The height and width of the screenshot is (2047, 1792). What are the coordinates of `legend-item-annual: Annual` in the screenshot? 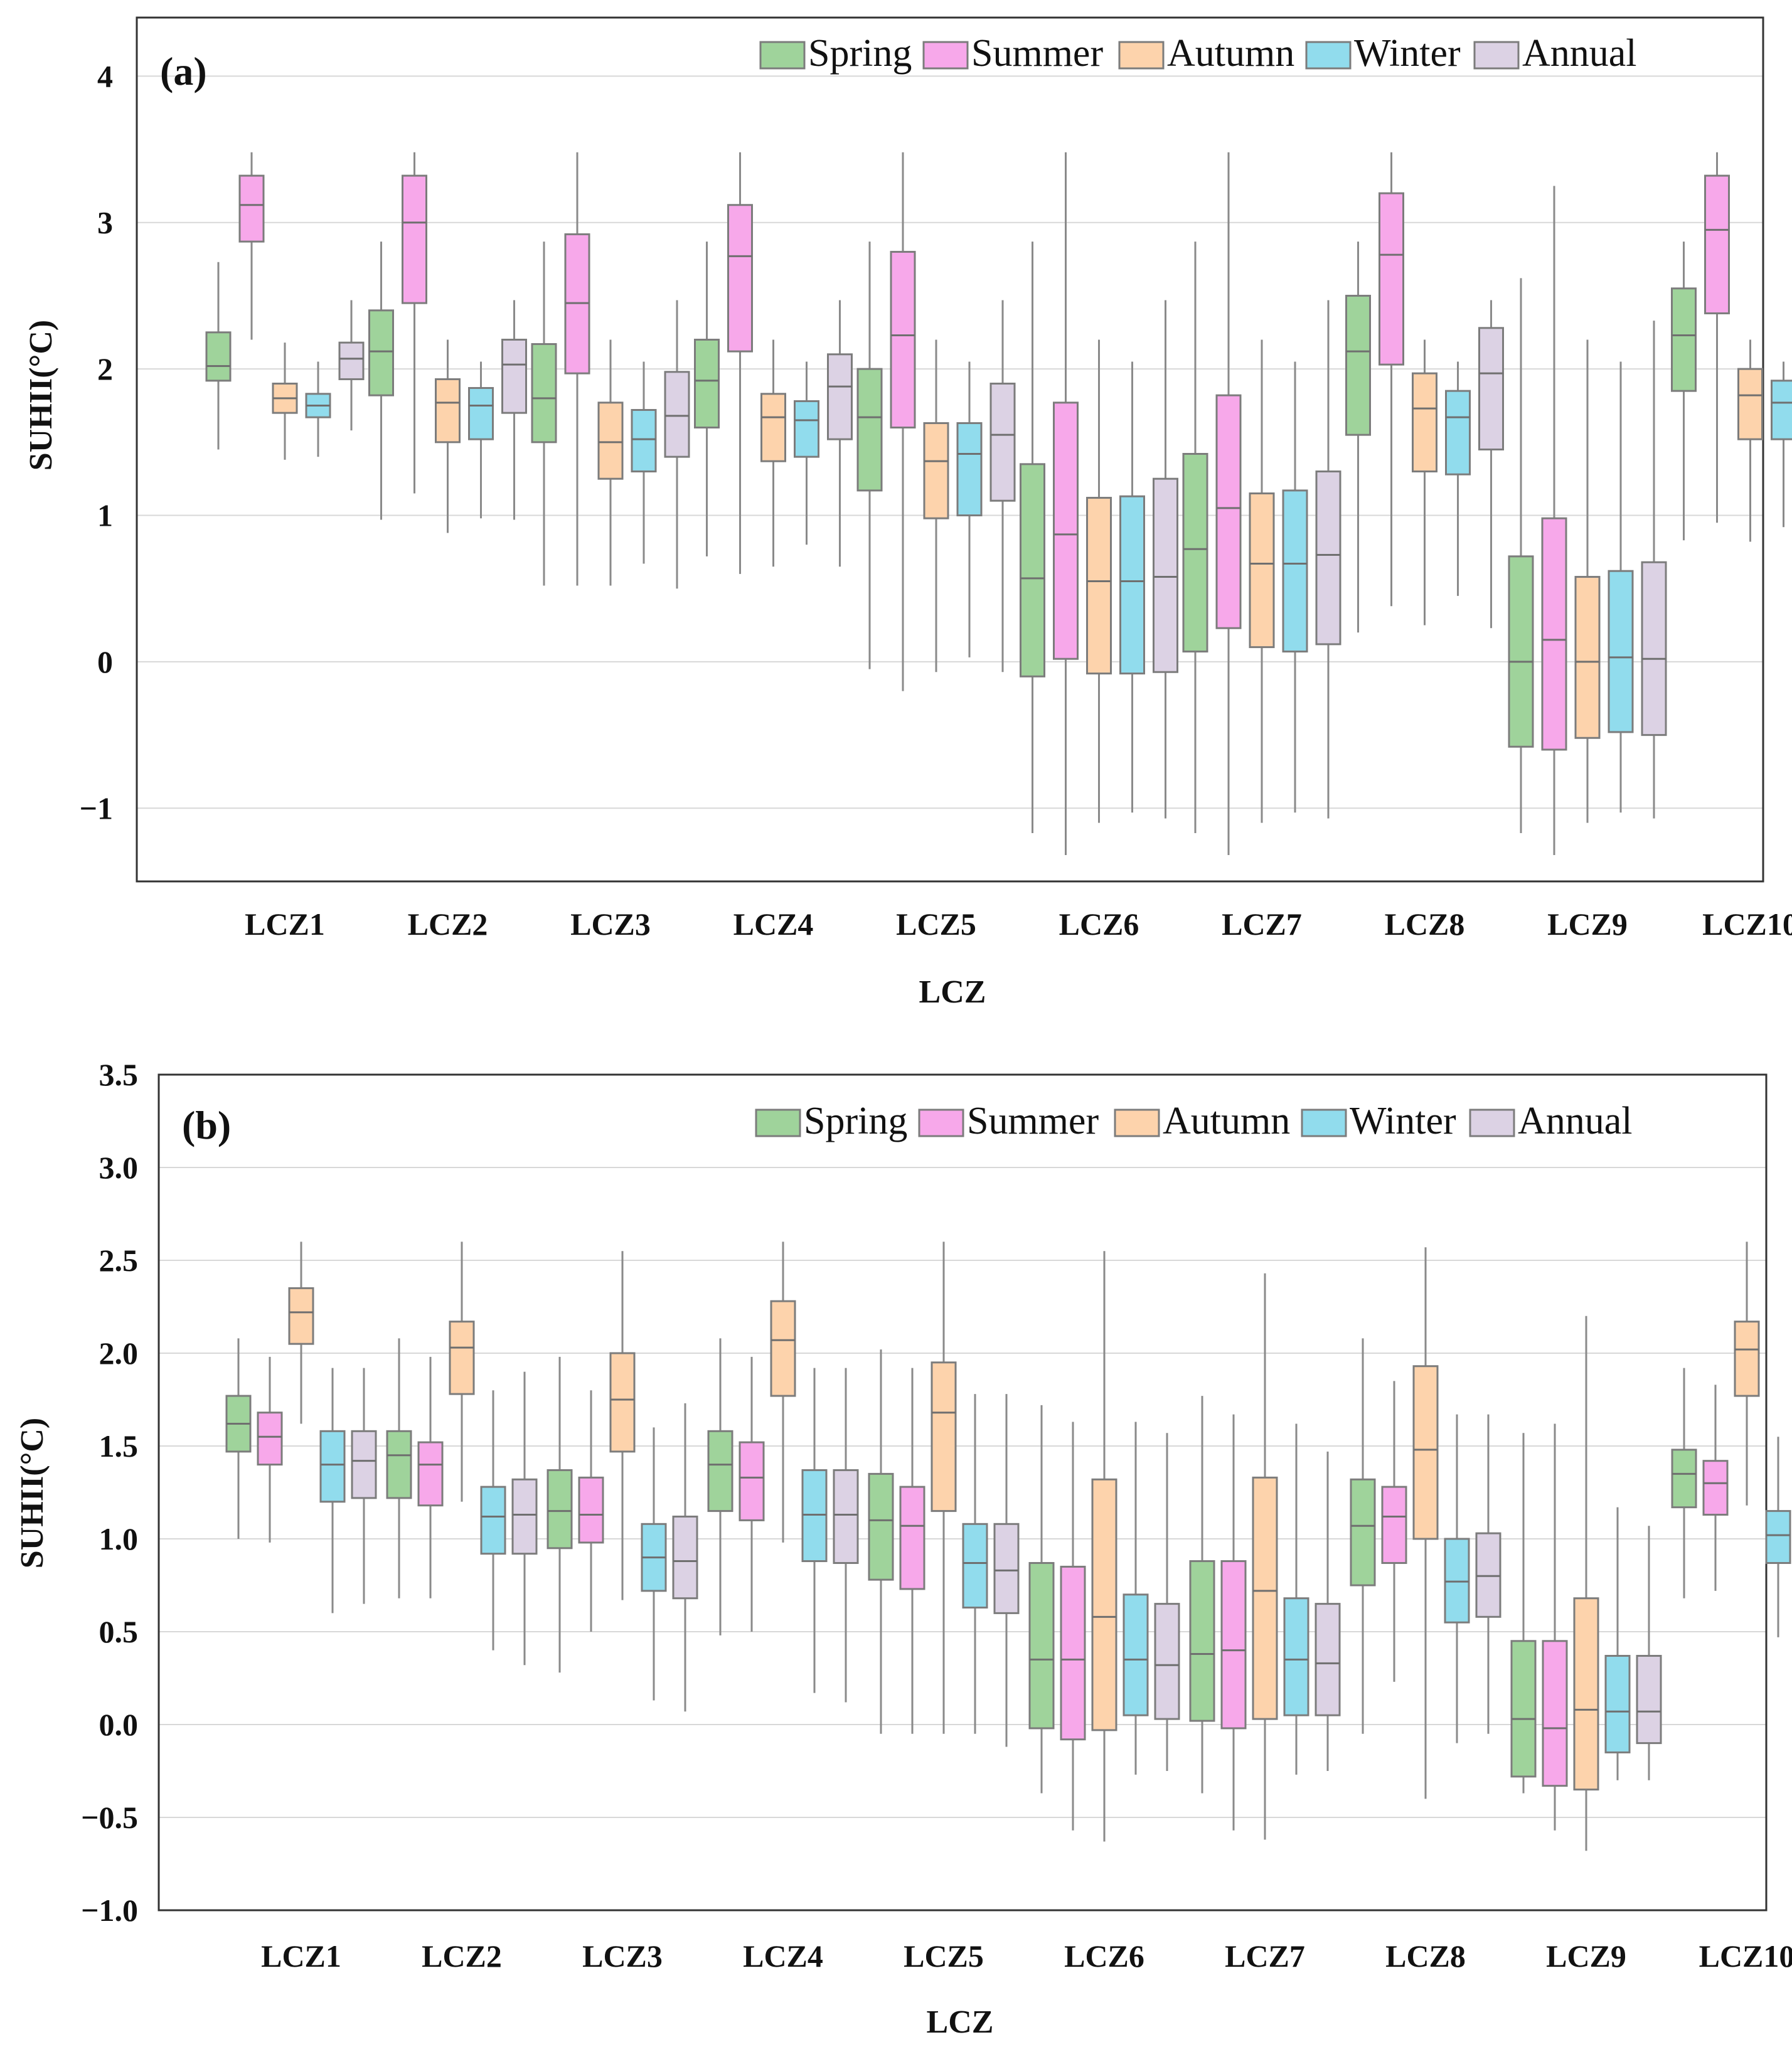 It's located at (1555, 53).